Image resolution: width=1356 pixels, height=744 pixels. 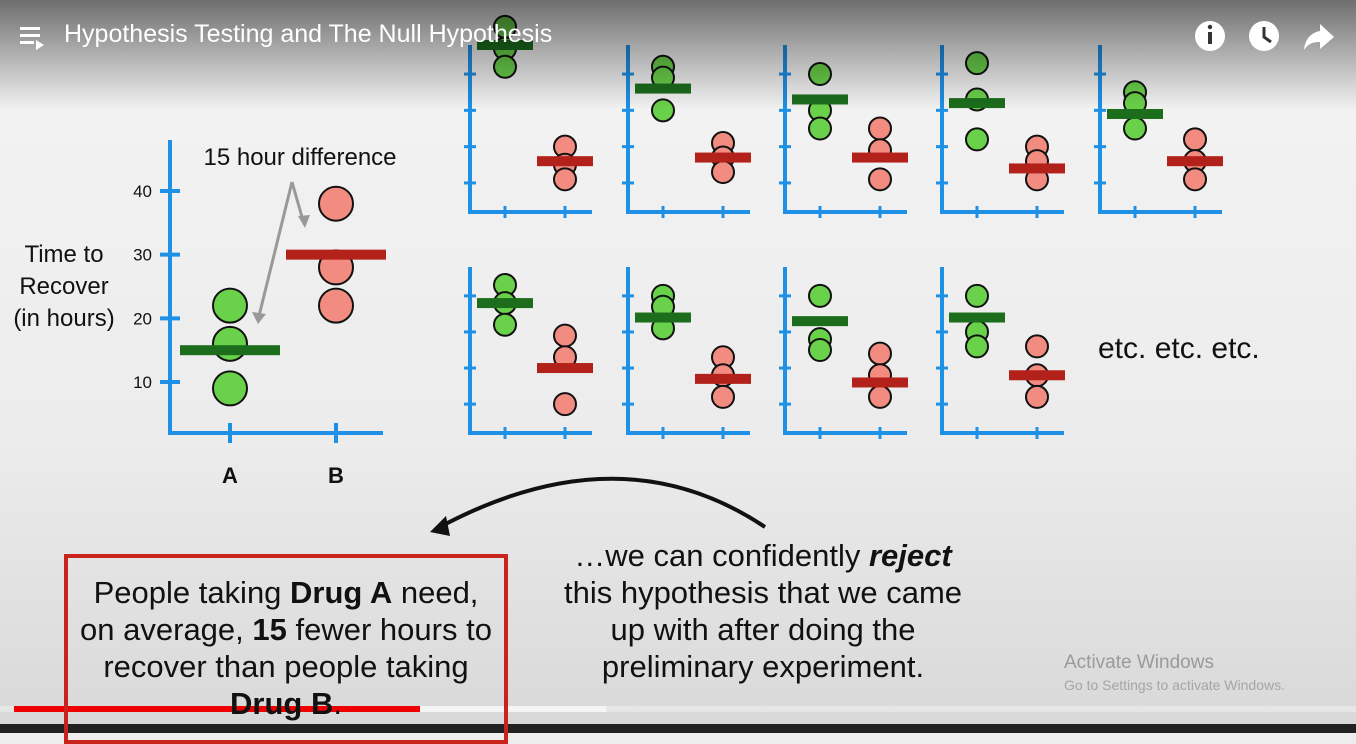 What do you see at coordinates (142, 191) in the screenshot?
I see `y-tick-label: 40` at bounding box center [142, 191].